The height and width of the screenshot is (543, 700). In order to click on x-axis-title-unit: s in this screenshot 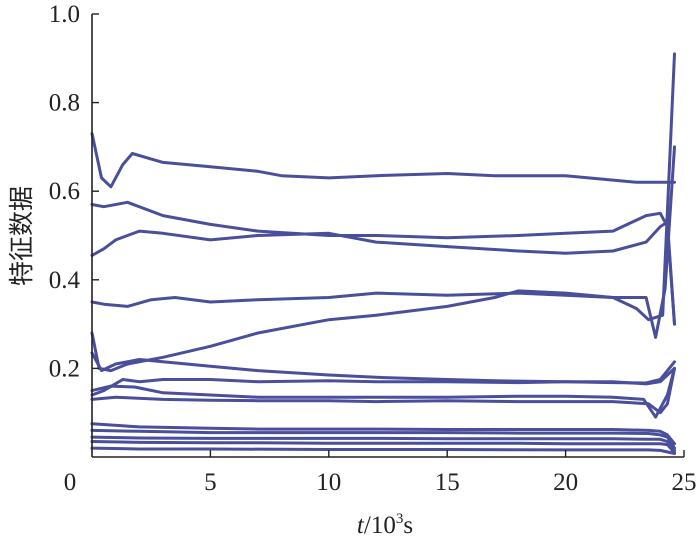, I will do `click(408, 525)`.